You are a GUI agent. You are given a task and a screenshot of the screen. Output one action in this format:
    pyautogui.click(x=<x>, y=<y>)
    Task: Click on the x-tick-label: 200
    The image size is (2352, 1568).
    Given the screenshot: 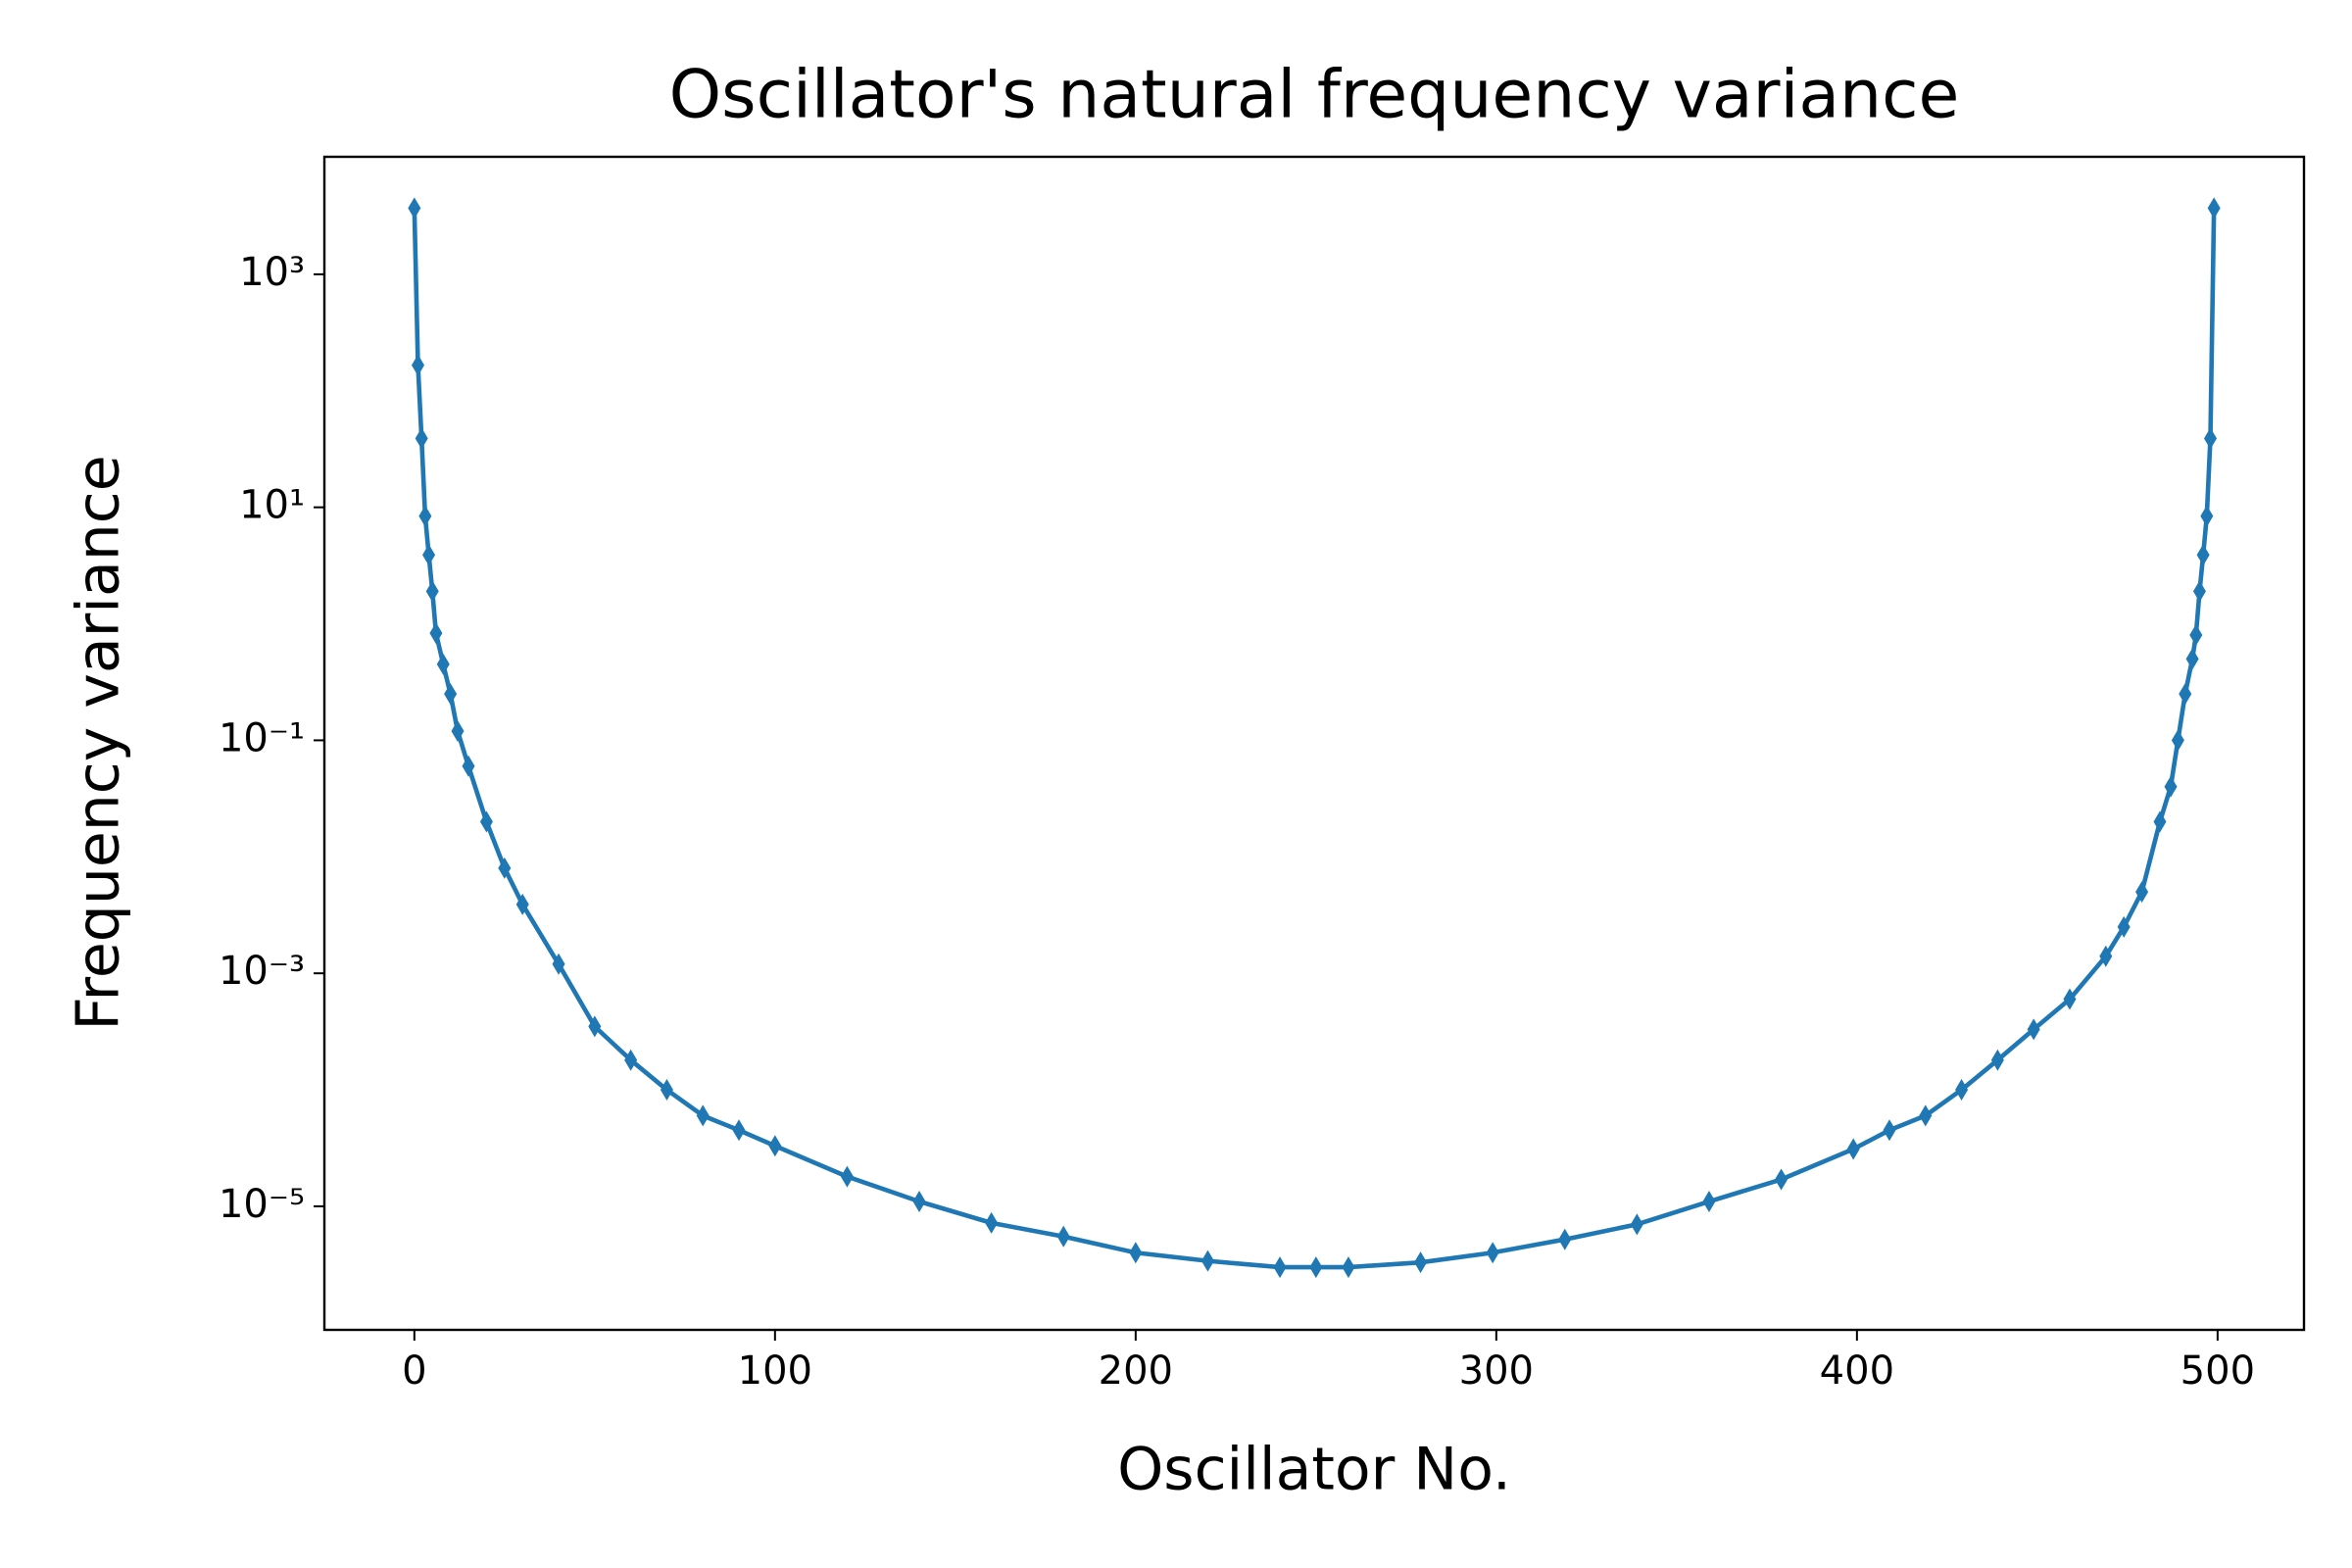 What is the action you would take?
    pyautogui.click(x=1136, y=1371)
    